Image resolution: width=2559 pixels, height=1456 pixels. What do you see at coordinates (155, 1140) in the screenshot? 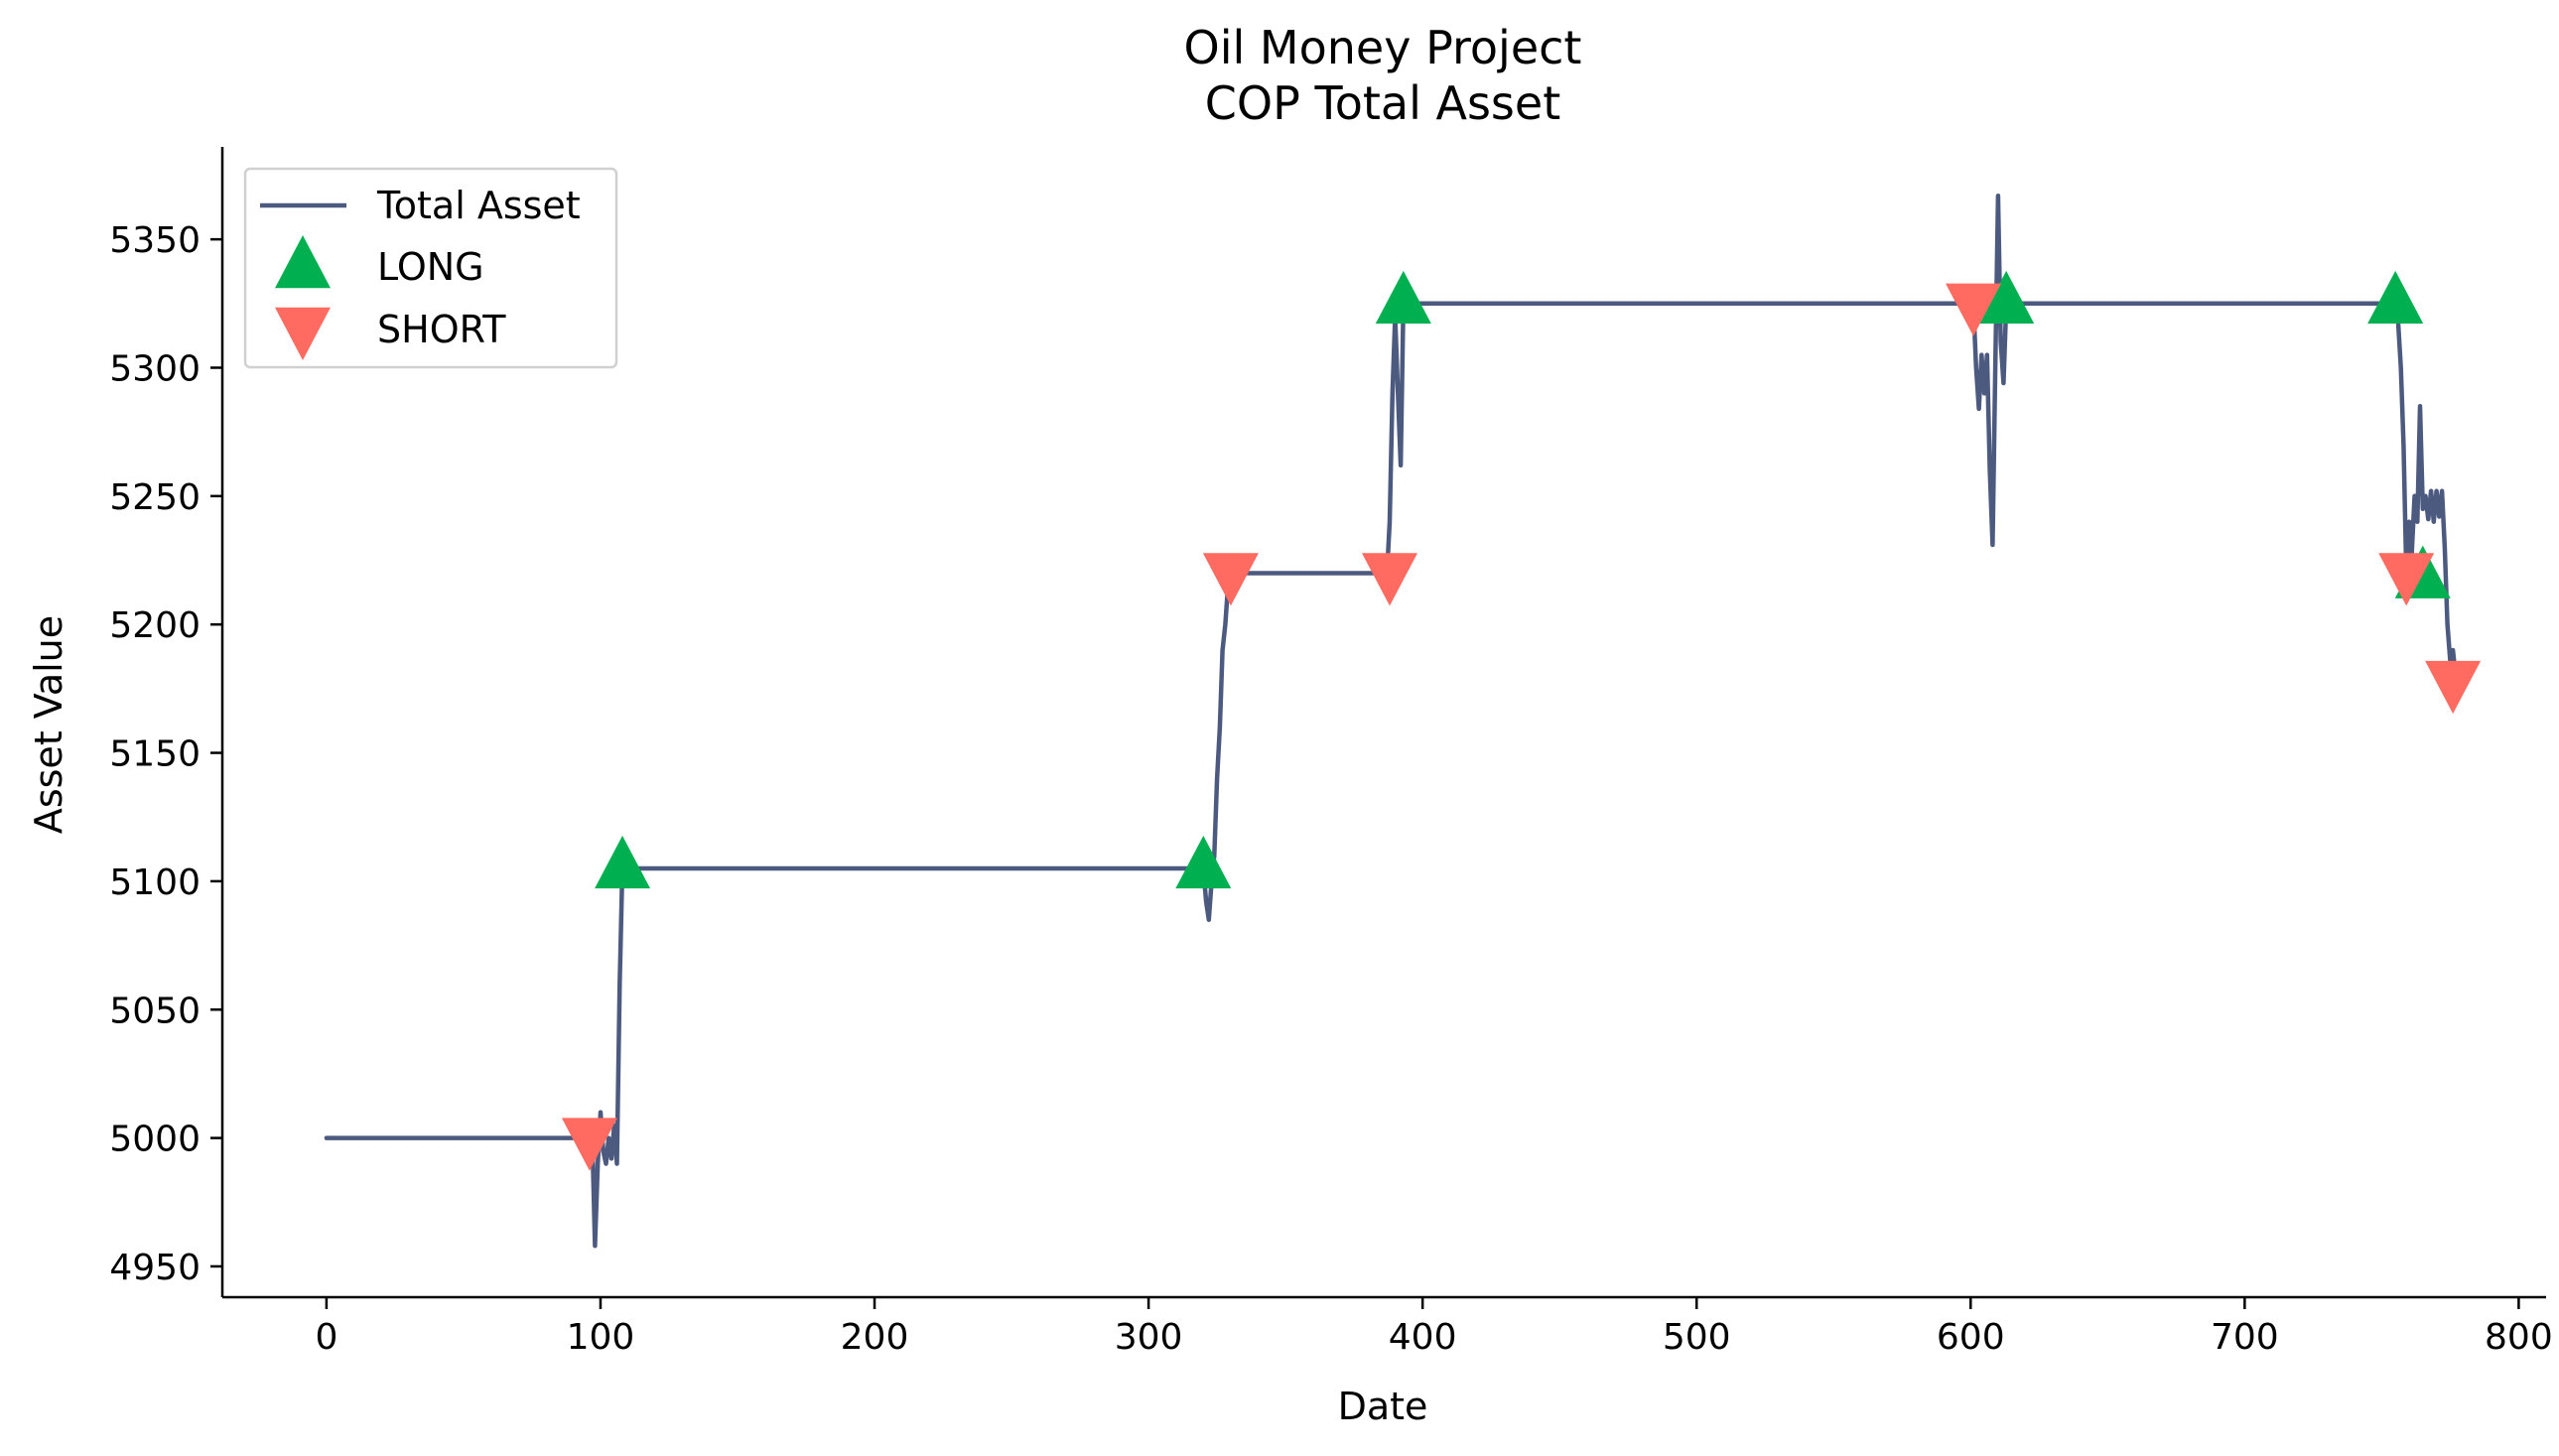
I see `y-tick-label: 5000` at bounding box center [155, 1140].